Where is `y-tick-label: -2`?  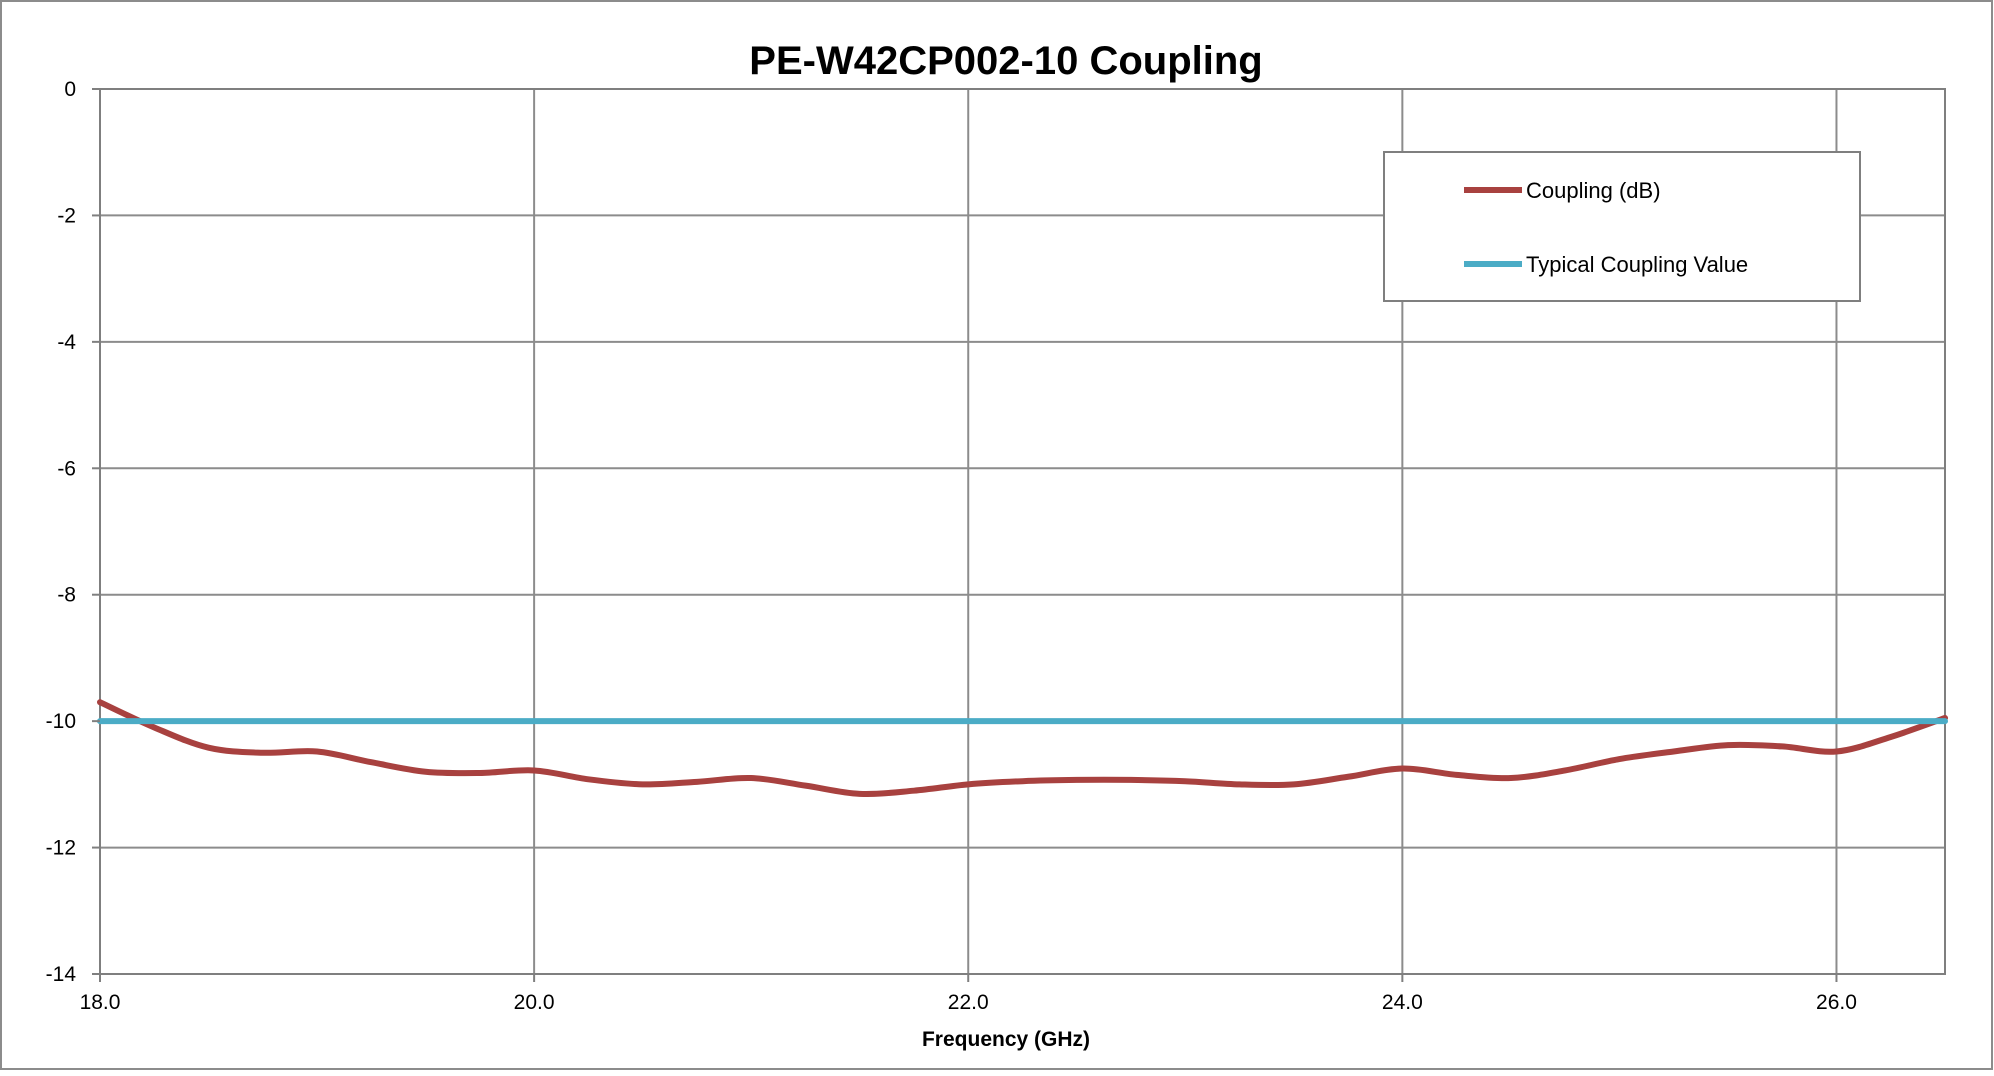
y-tick-label: -2 is located at coordinates (66, 215).